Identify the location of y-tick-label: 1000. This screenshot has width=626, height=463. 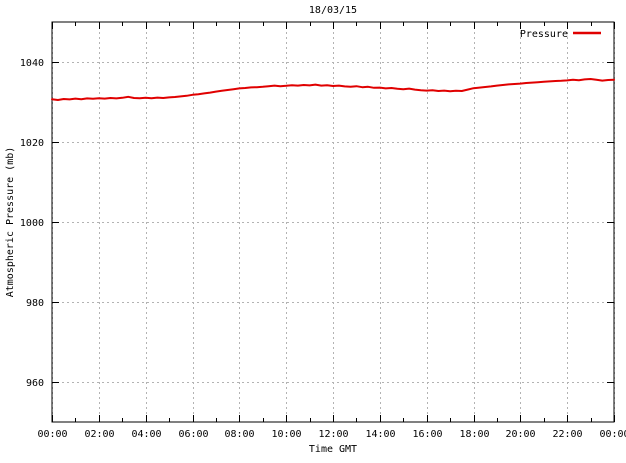
(32, 223).